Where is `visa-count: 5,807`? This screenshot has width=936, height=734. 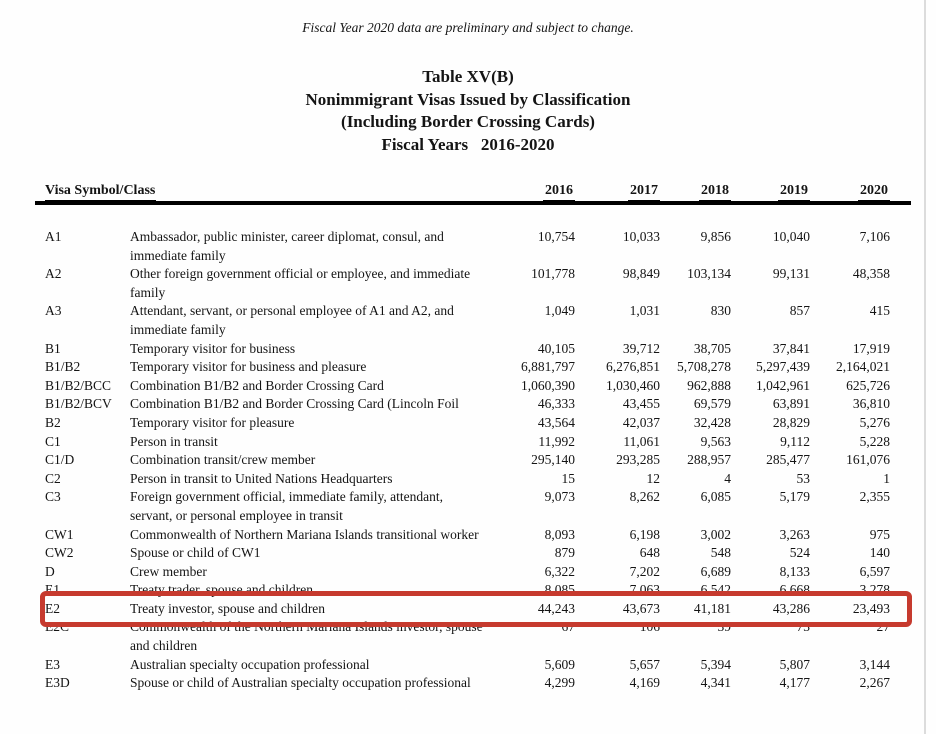
visa-count: 5,807 is located at coordinates (794, 664).